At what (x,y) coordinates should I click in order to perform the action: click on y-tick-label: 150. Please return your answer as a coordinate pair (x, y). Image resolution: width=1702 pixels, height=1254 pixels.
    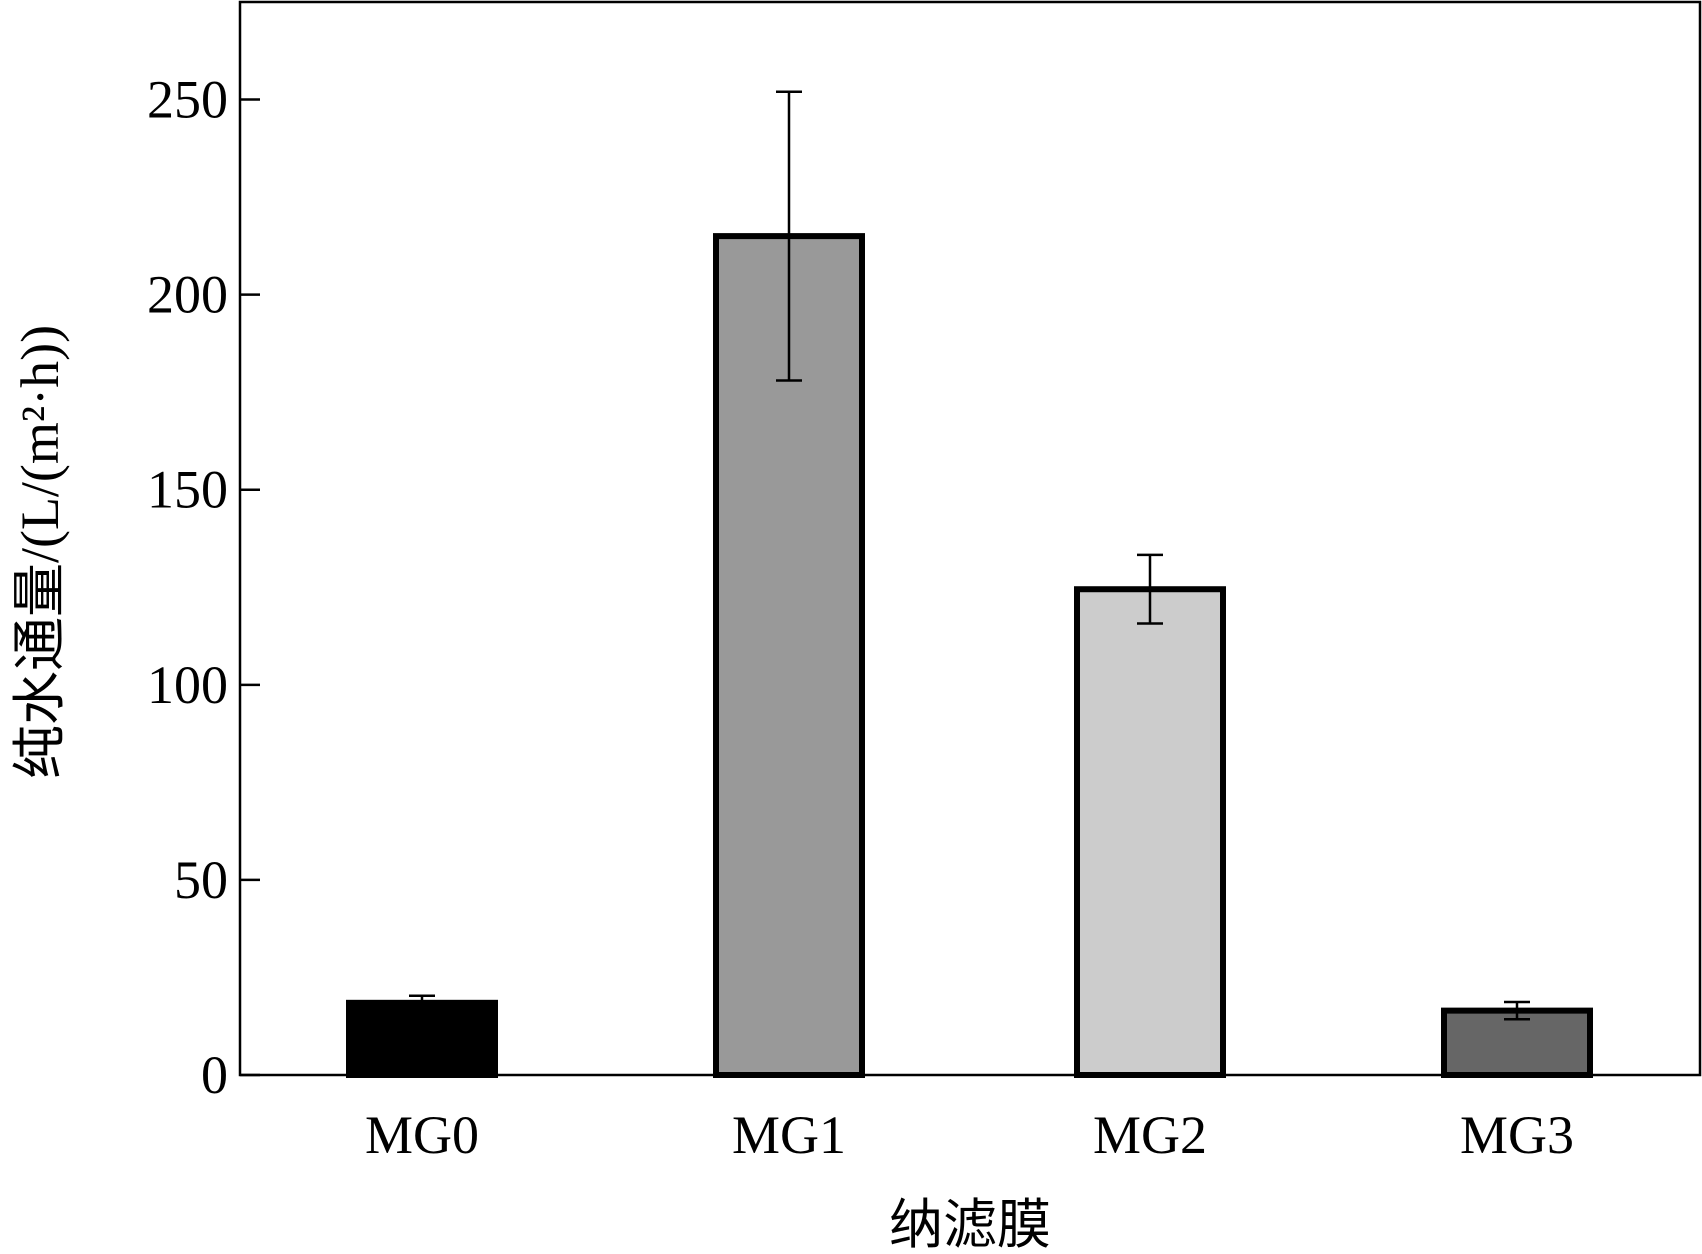
    Looking at the image, I should click on (187, 490).